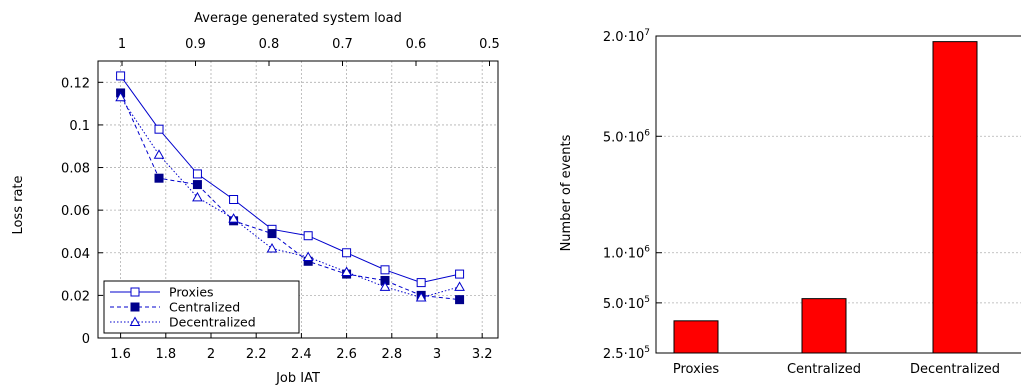  What do you see at coordinates (391, 354) in the screenshot?
I see `x-tick-label: 2.8` at bounding box center [391, 354].